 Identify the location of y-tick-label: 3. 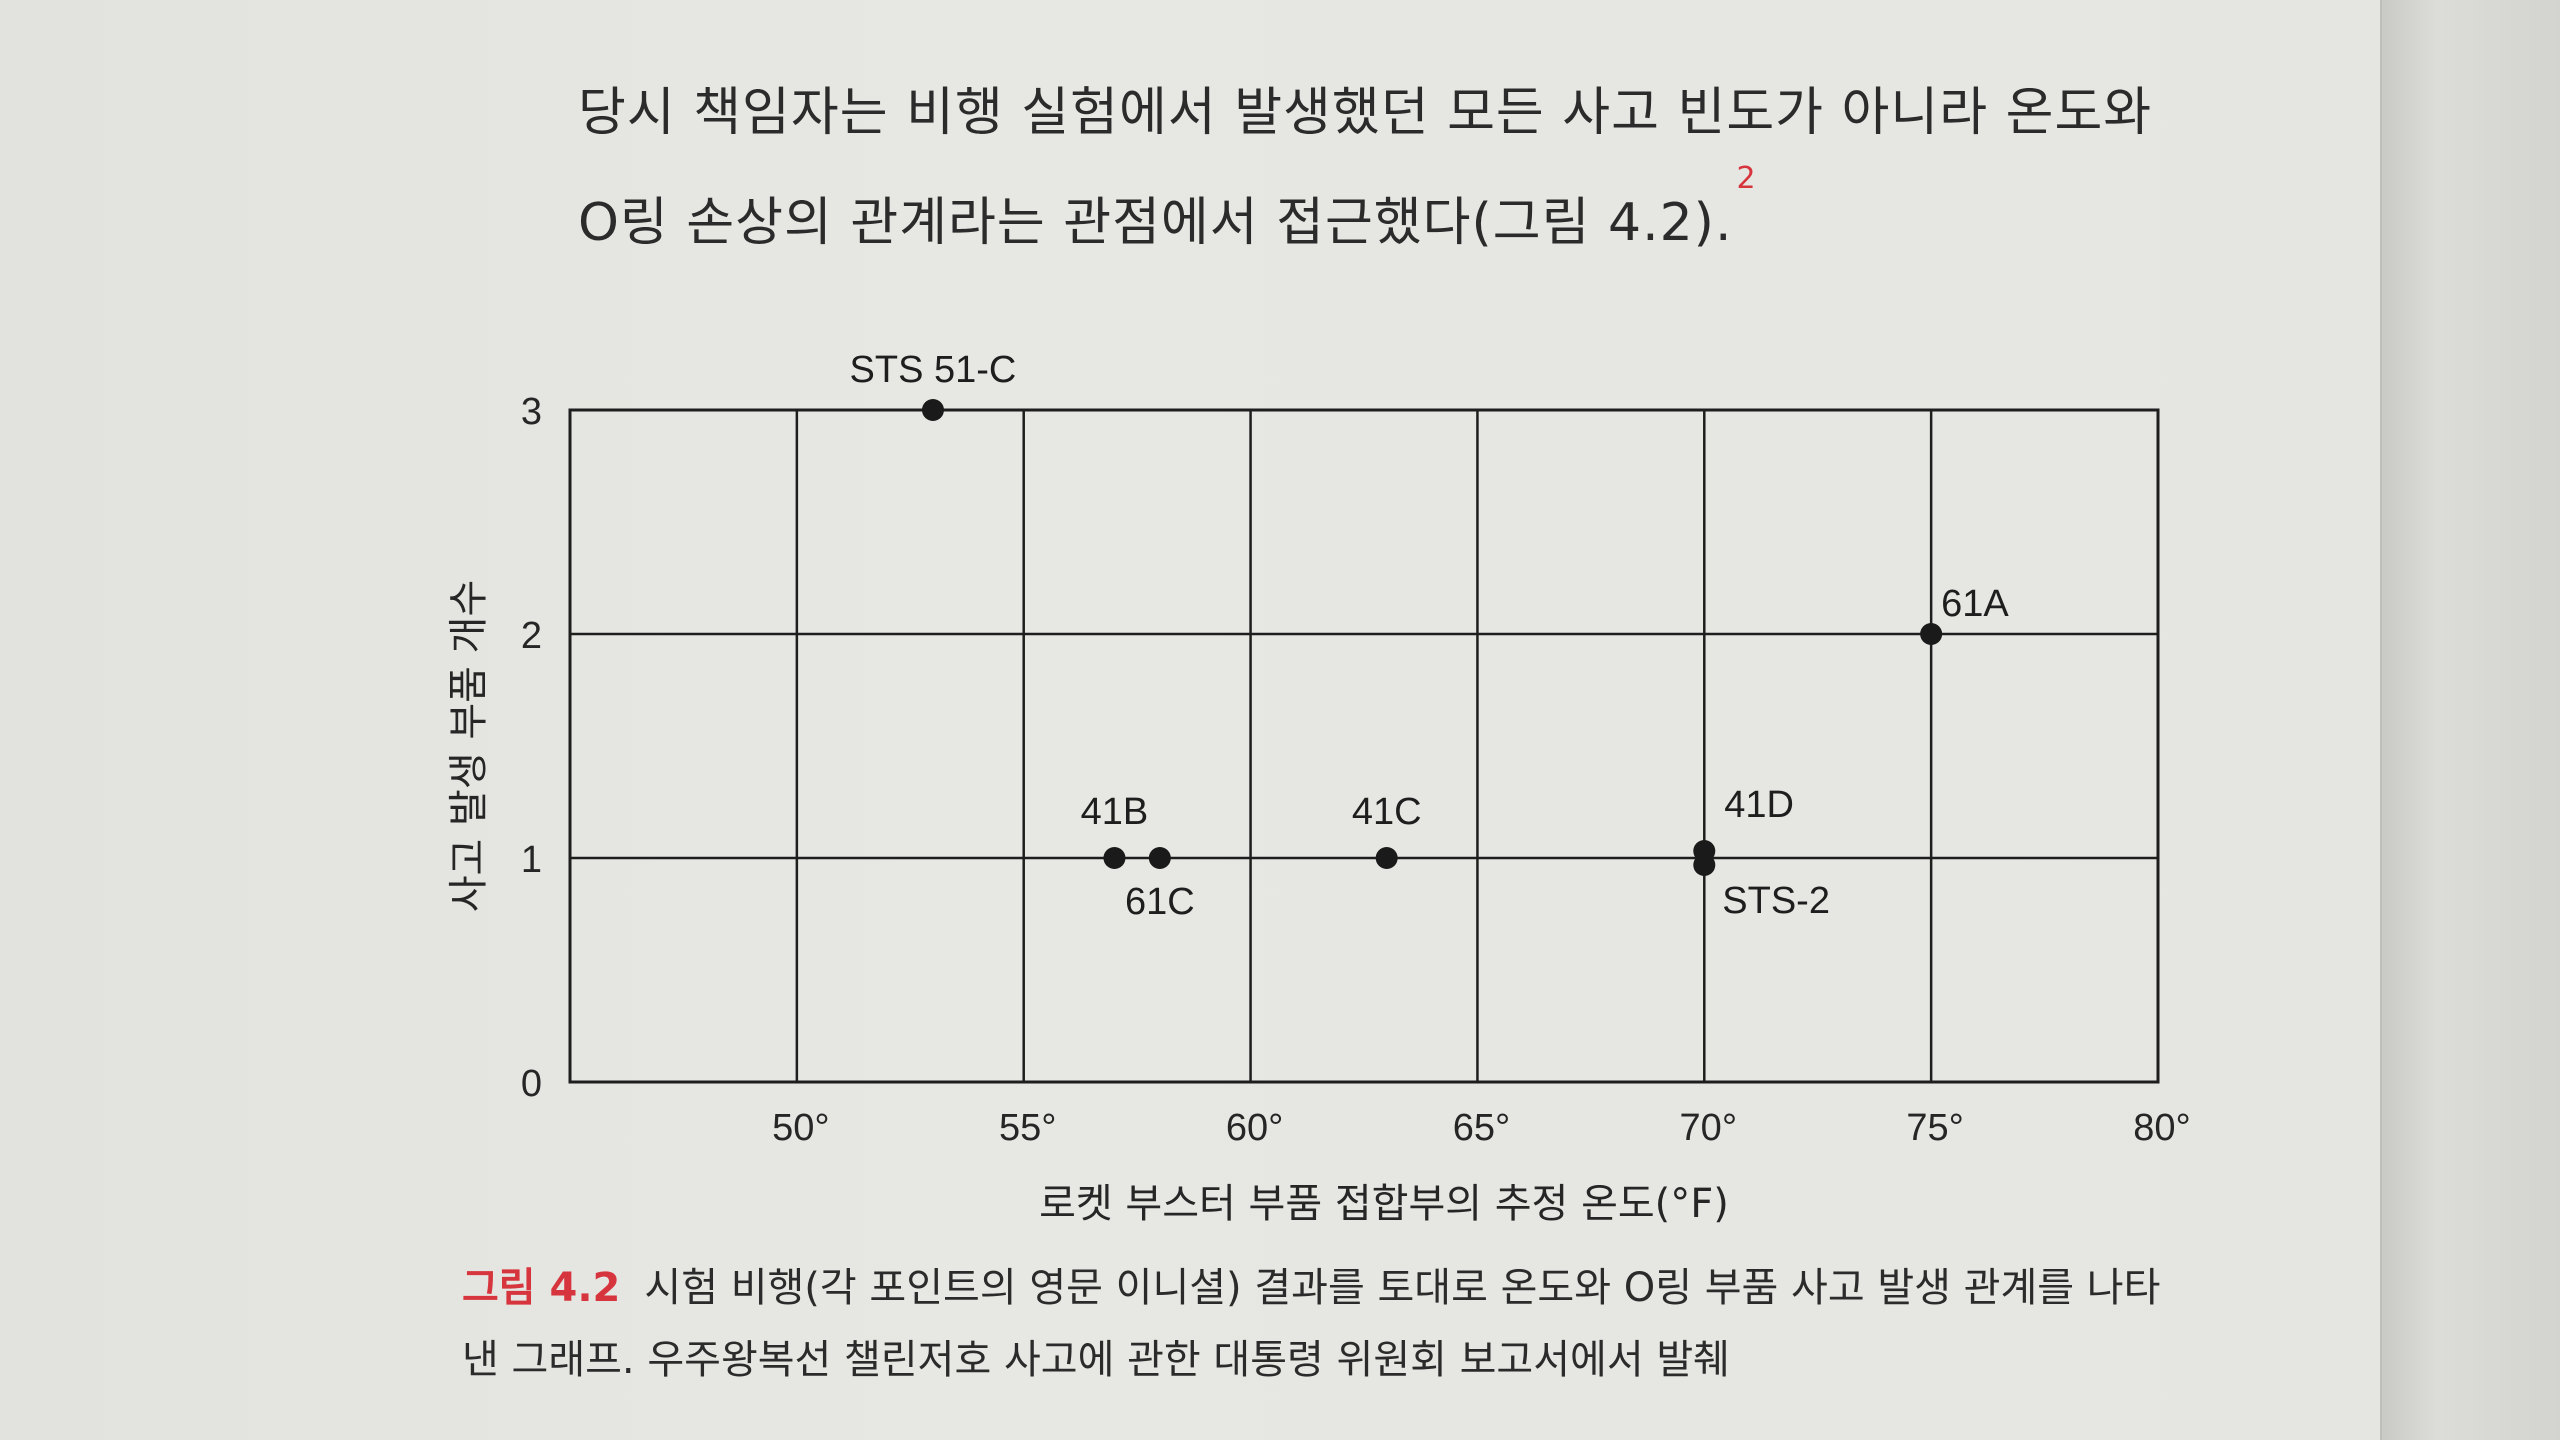
(531, 412).